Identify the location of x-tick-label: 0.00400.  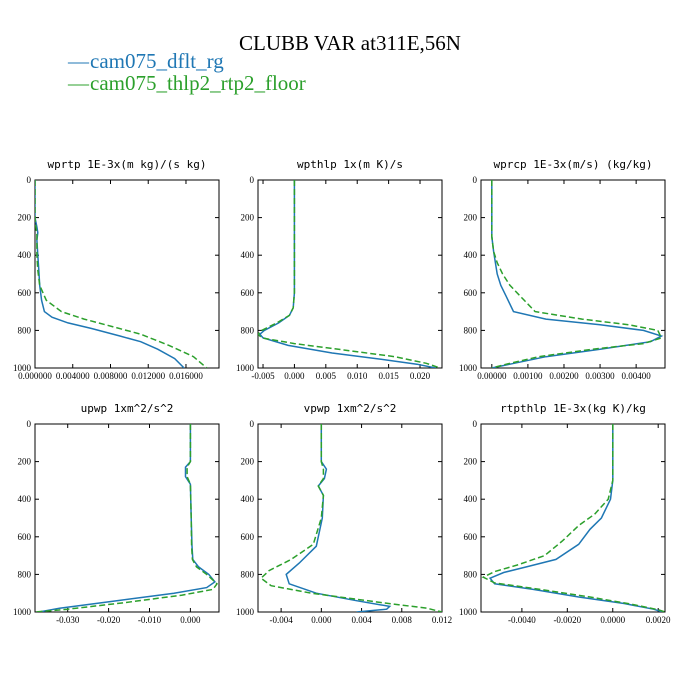
(637, 376).